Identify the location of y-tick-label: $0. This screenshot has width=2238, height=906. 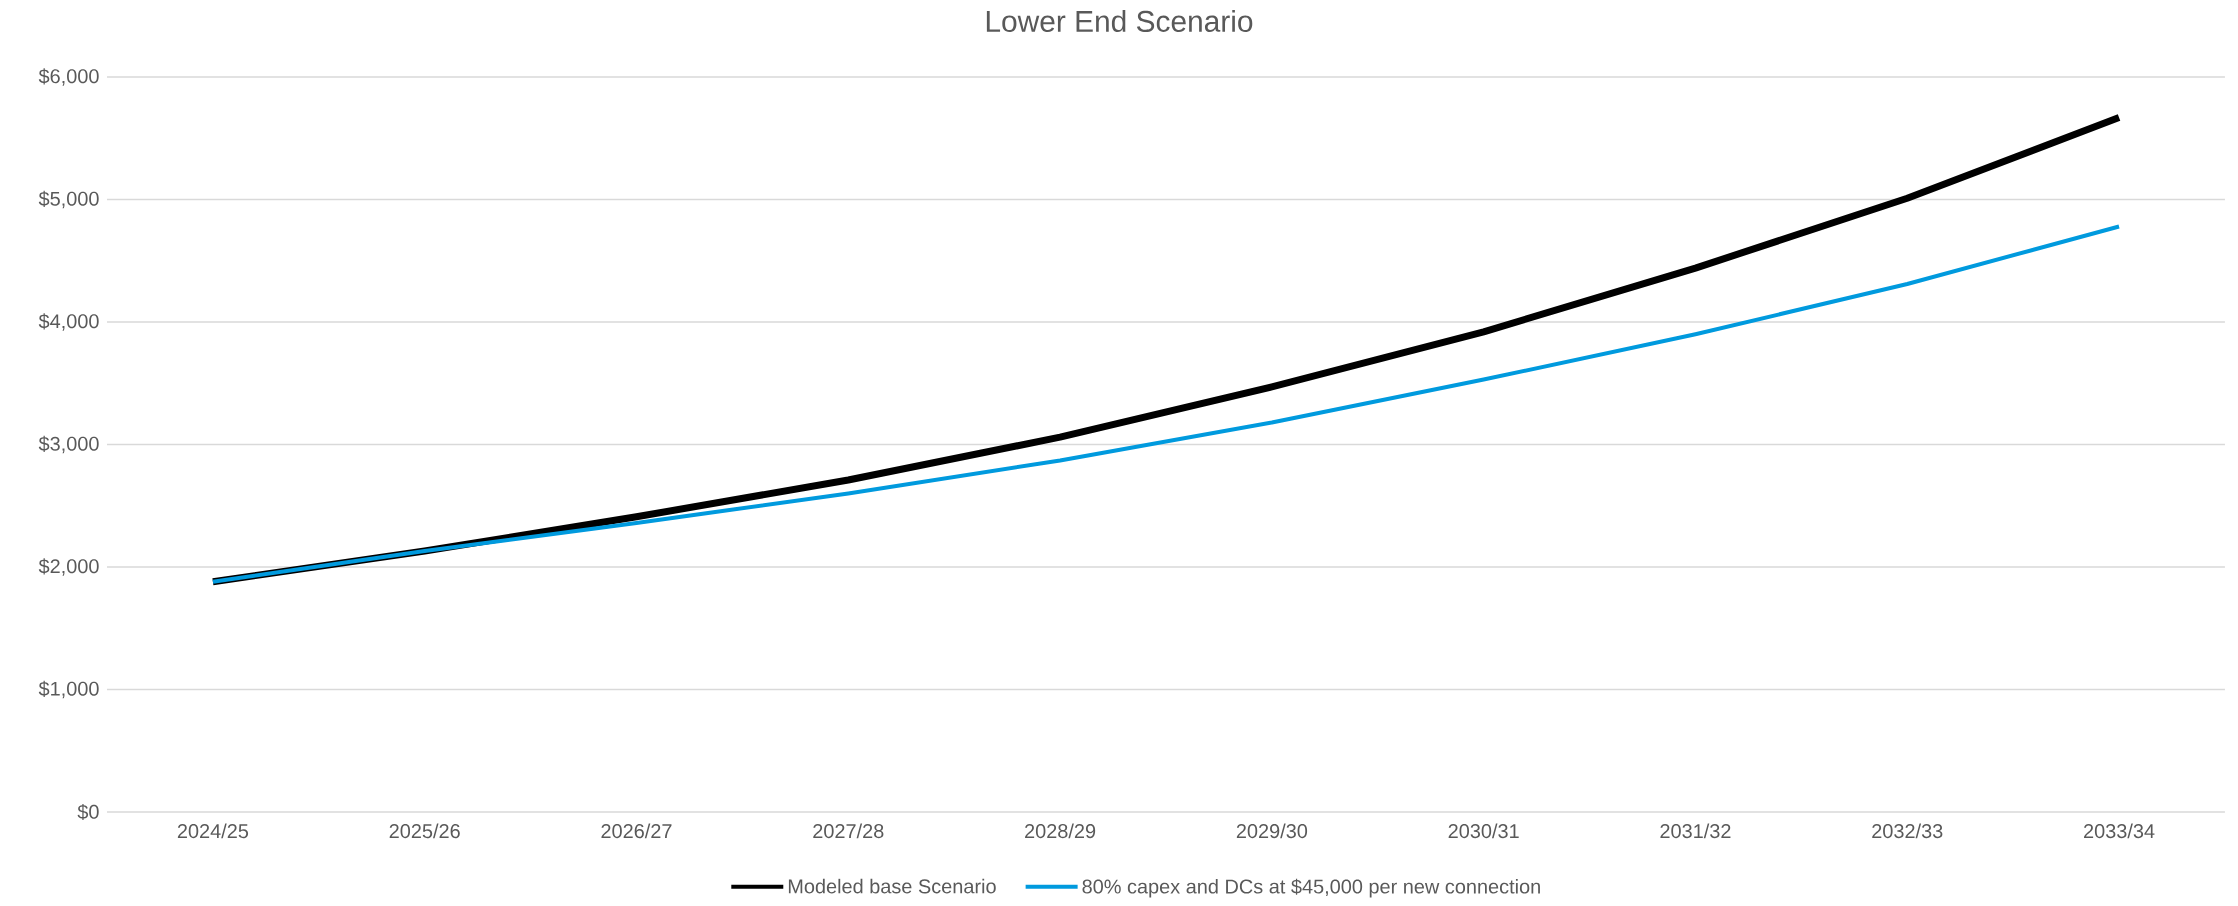
(88, 812).